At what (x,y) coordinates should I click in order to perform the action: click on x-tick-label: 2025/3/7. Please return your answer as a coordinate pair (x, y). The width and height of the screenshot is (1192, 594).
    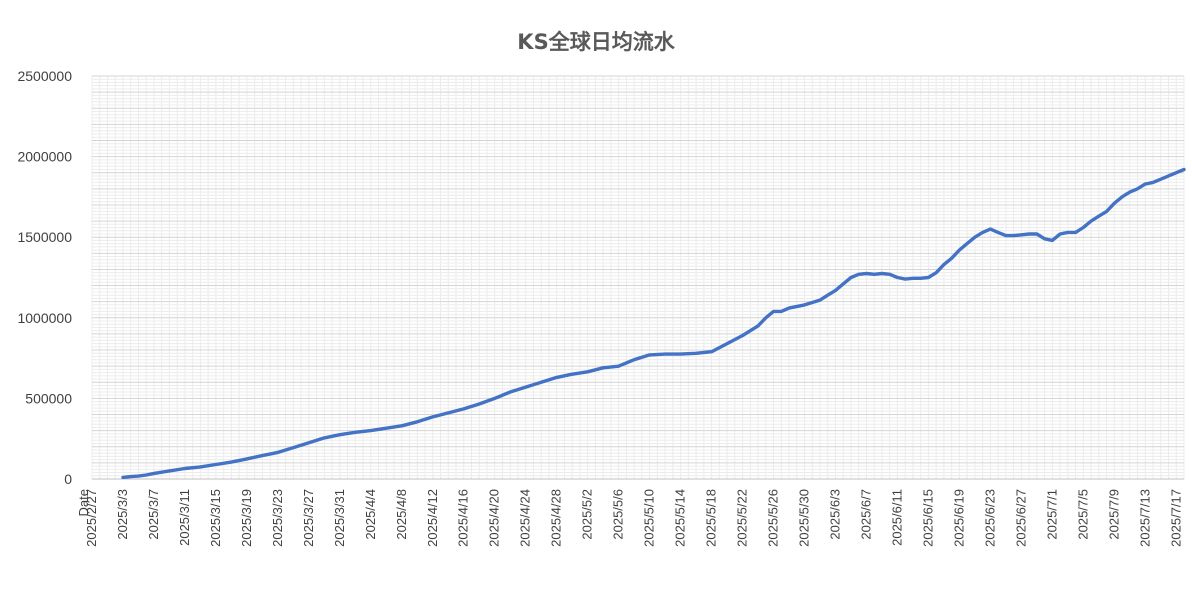
    Looking at the image, I should click on (153, 514).